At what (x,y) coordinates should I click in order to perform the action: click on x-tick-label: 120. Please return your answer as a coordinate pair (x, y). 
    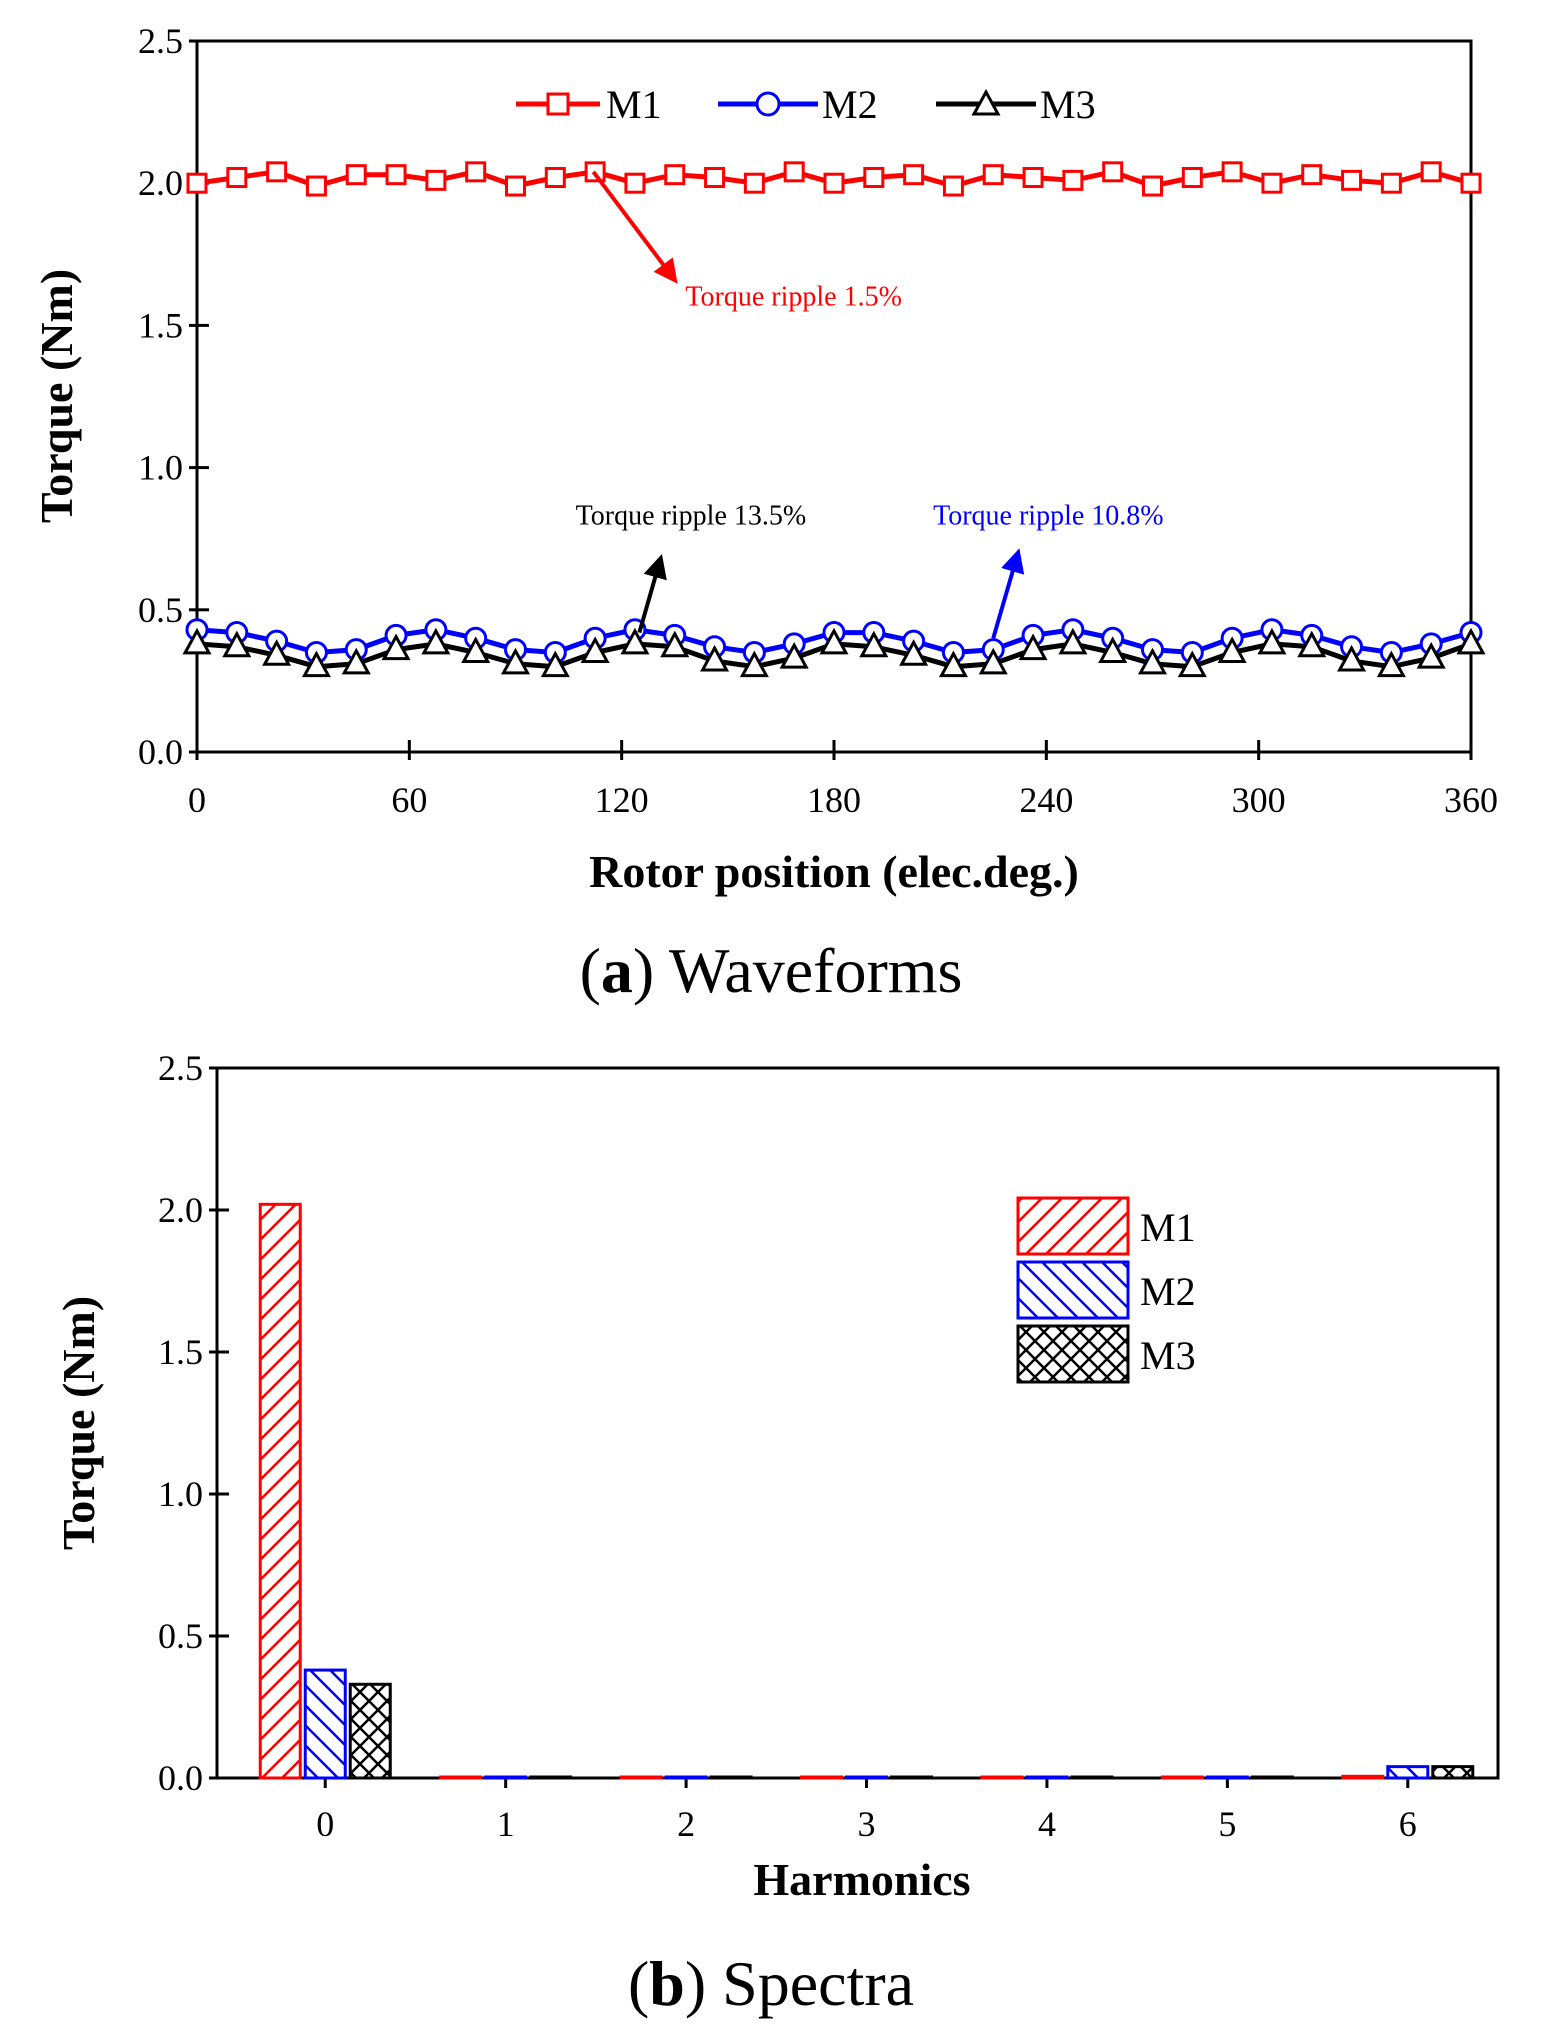
    Looking at the image, I should click on (622, 800).